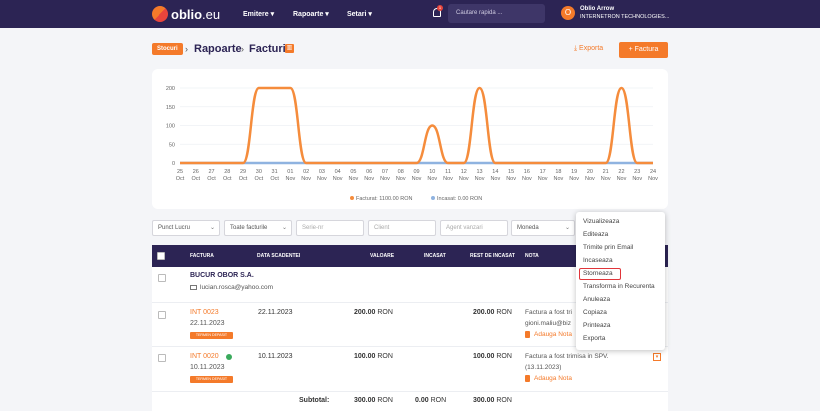 The width and height of the screenshot is (820, 411). I want to click on avatar: O, so click(568, 13).